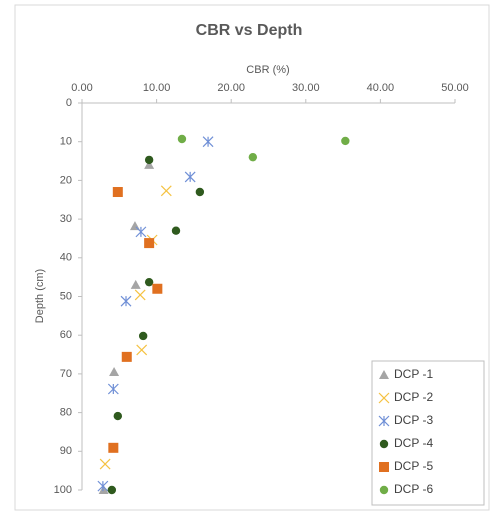 This screenshot has width=498, height=521. Describe the element at coordinates (40, 296) in the screenshot. I see `y-axis-label: Depth (cm)` at that location.